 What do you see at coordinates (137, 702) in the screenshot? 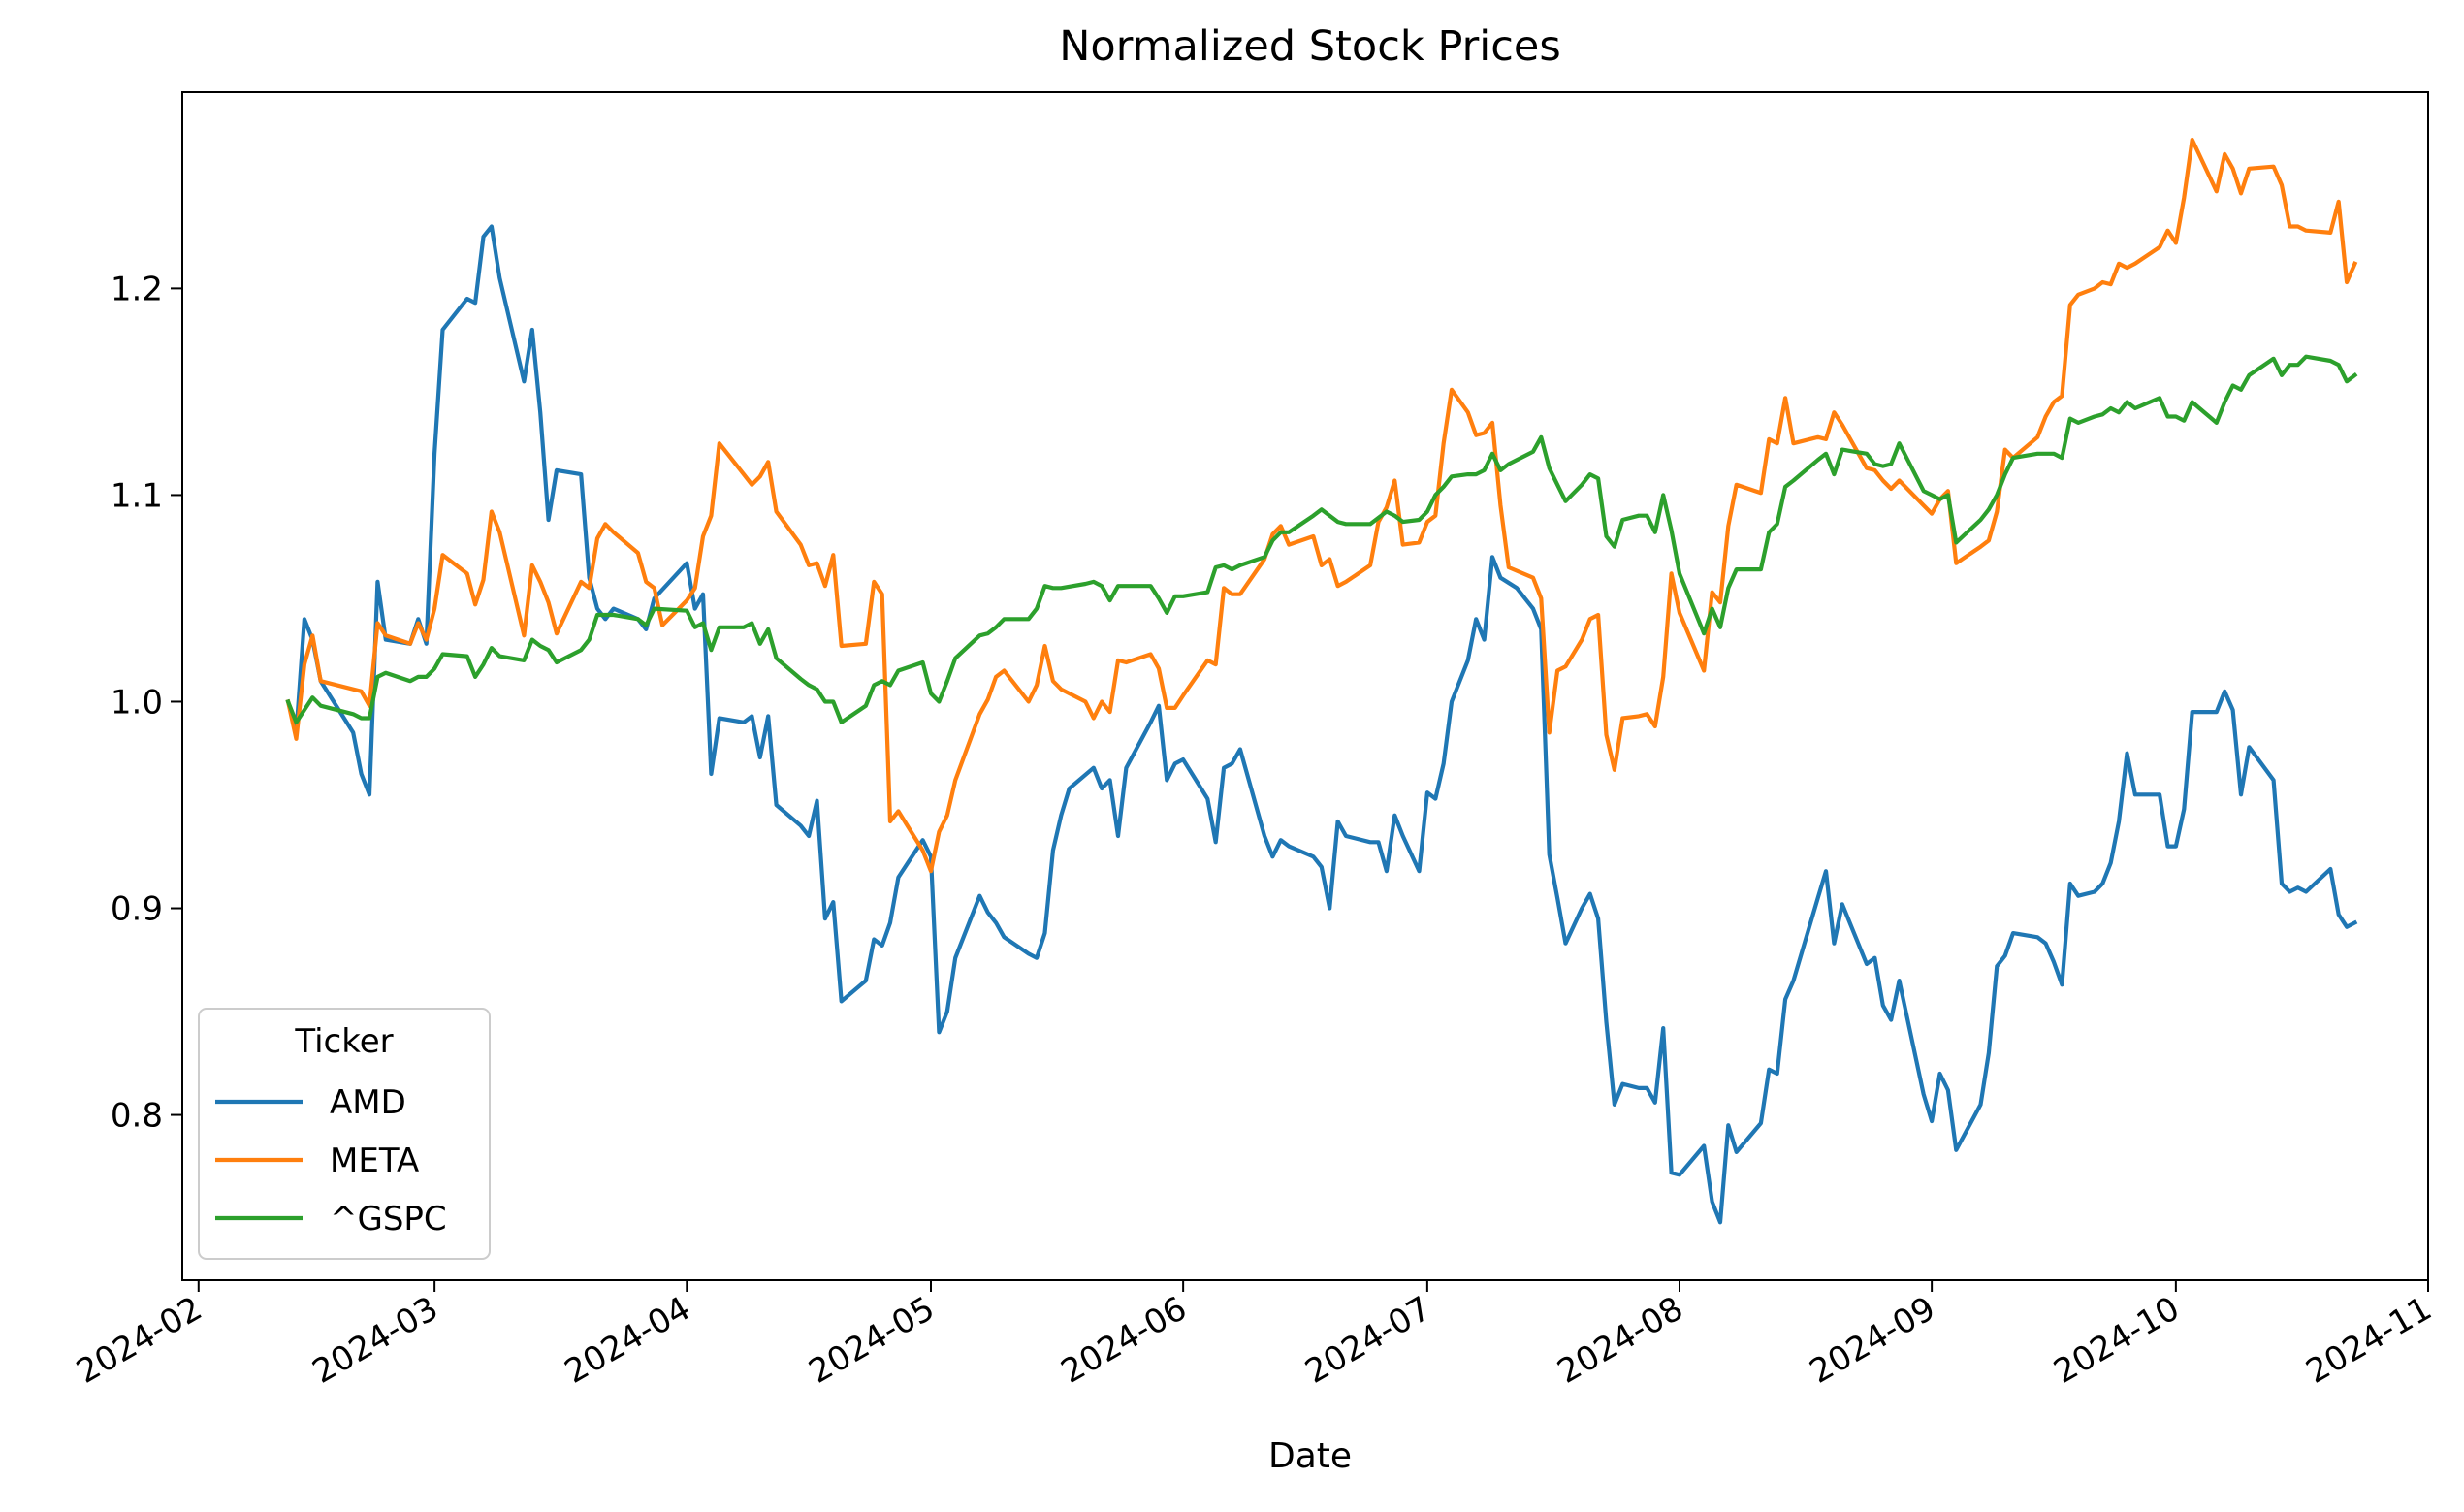
I see `y-tick-label: 1.0` at bounding box center [137, 702].